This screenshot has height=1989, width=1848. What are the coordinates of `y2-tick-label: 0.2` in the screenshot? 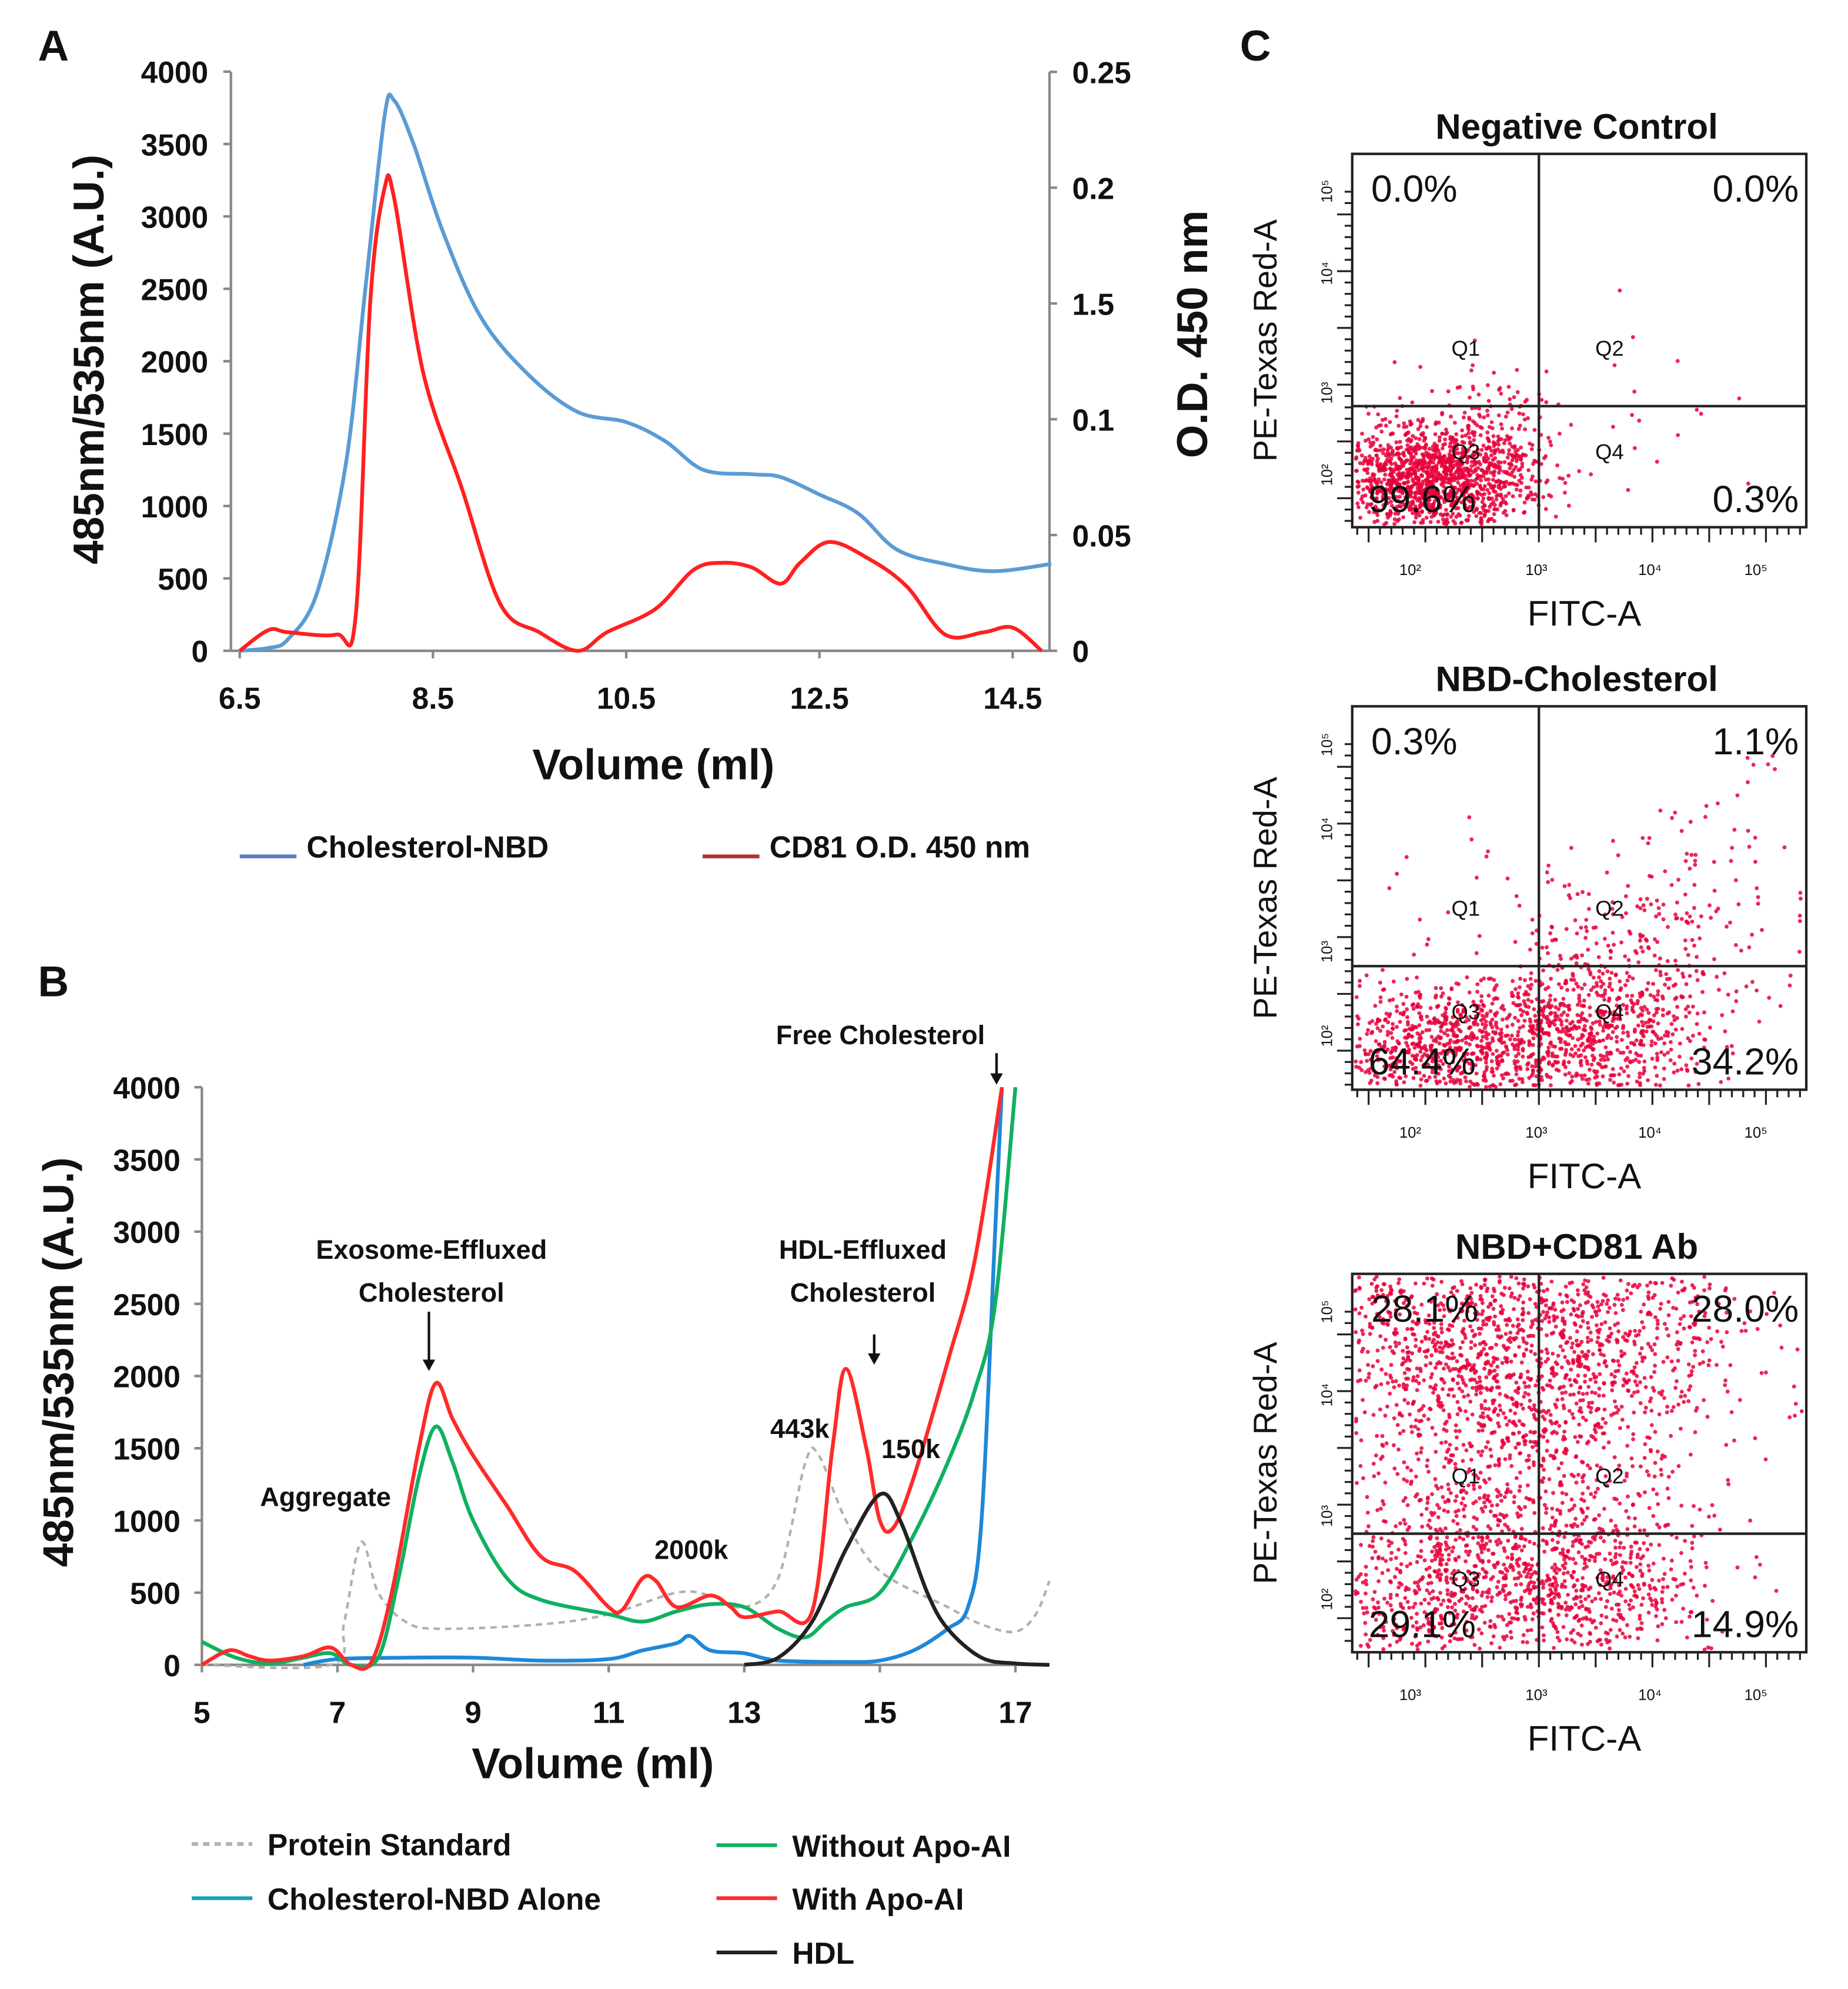 It's located at (1093, 189).